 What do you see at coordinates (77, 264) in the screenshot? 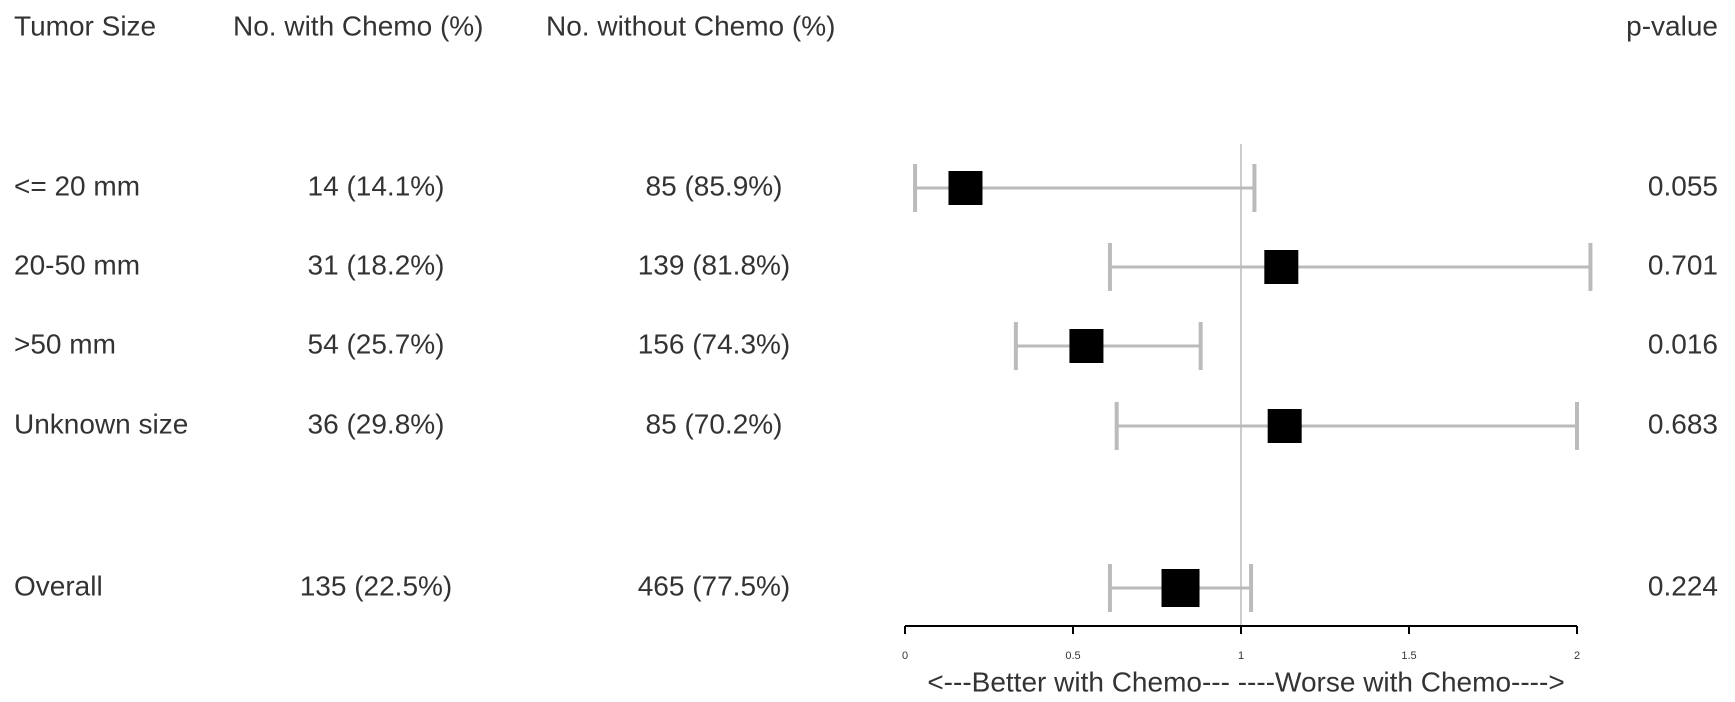
I see `row-label: 20-50 mm` at bounding box center [77, 264].